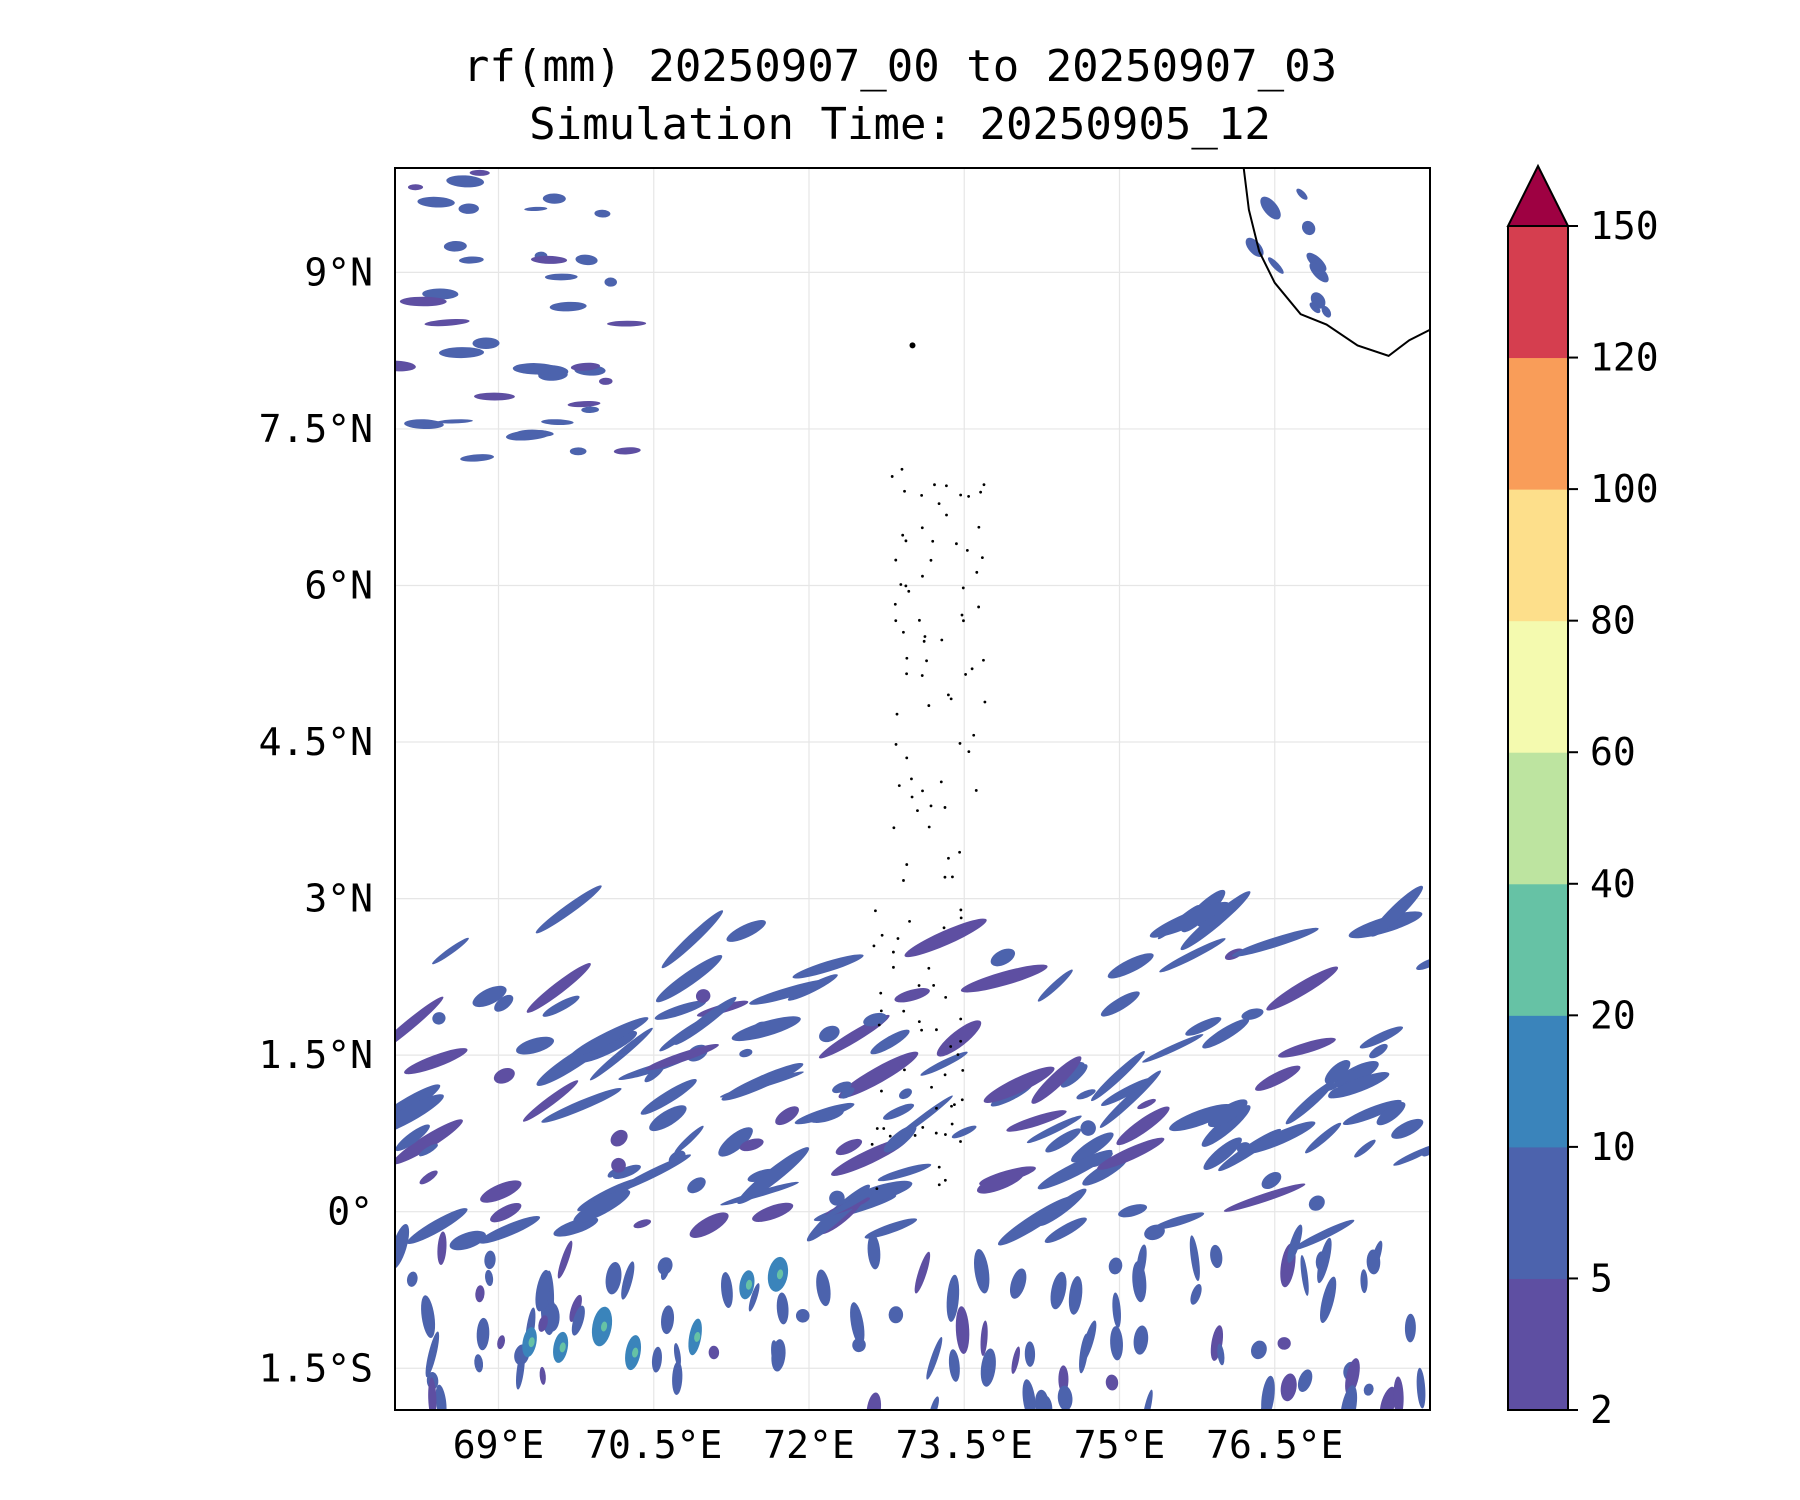 This screenshot has height=1500, width=1800. What do you see at coordinates (1613, 884) in the screenshot?
I see `colorbar-tick-label: 40` at bounding box center [1613, 884].